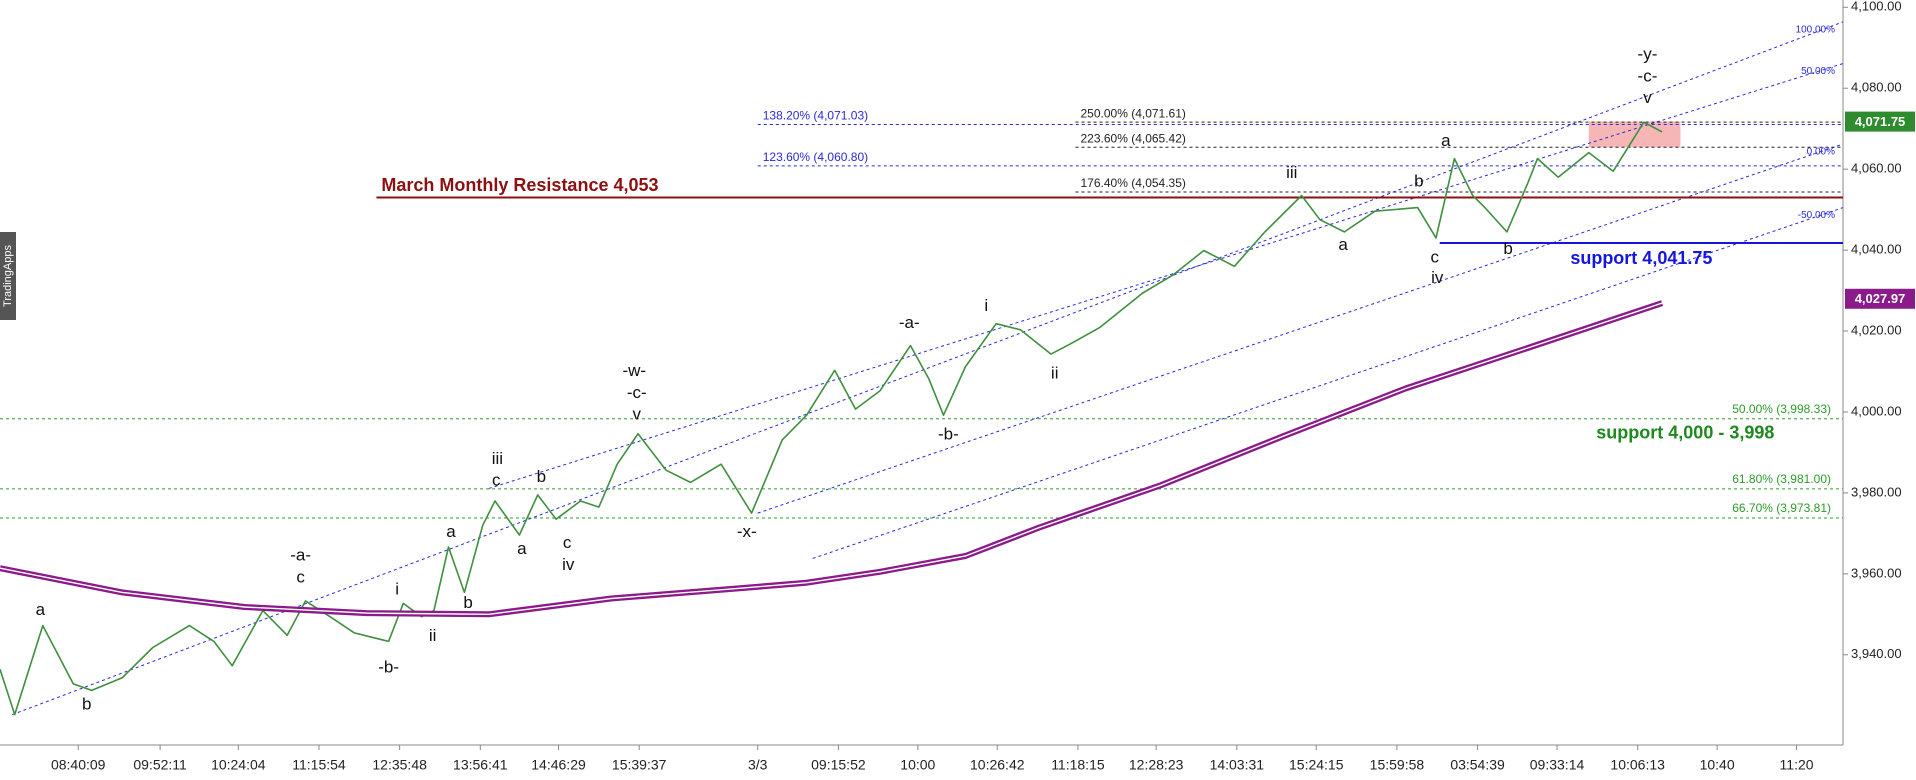 The width and height of the screenshot is (1916, 780). What do you see at coordinates (1876, 653) in the screenshot?
I see `y-tick-label: 3,940.00` at bounding box center [1876, 653].